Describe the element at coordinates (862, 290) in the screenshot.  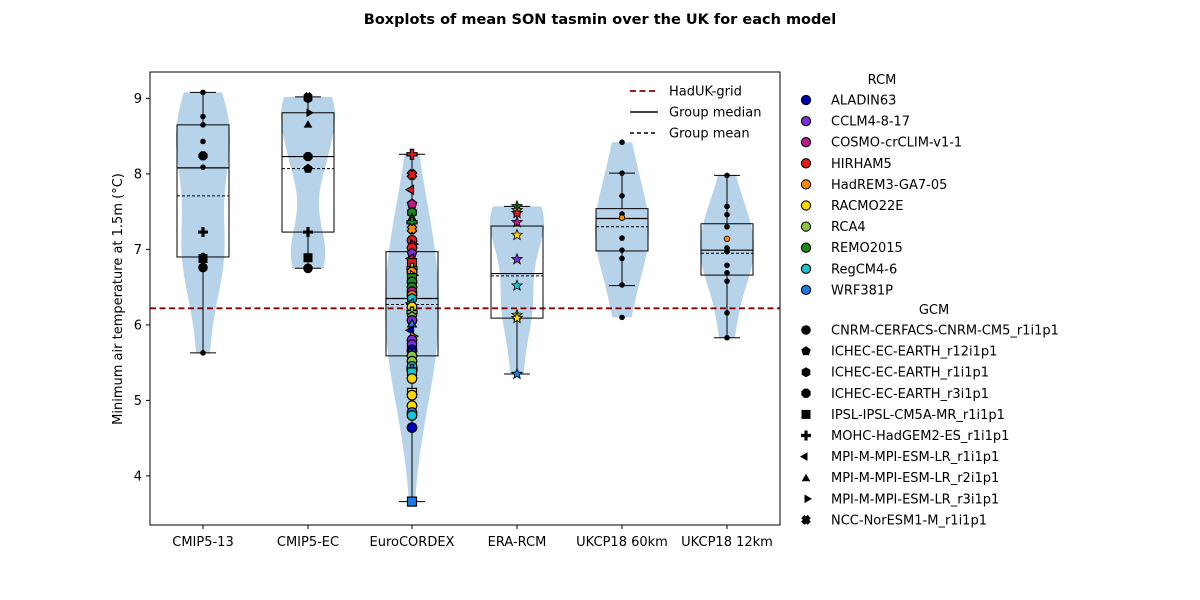
I see `rcm-legend-label: WRF381P` at that location.